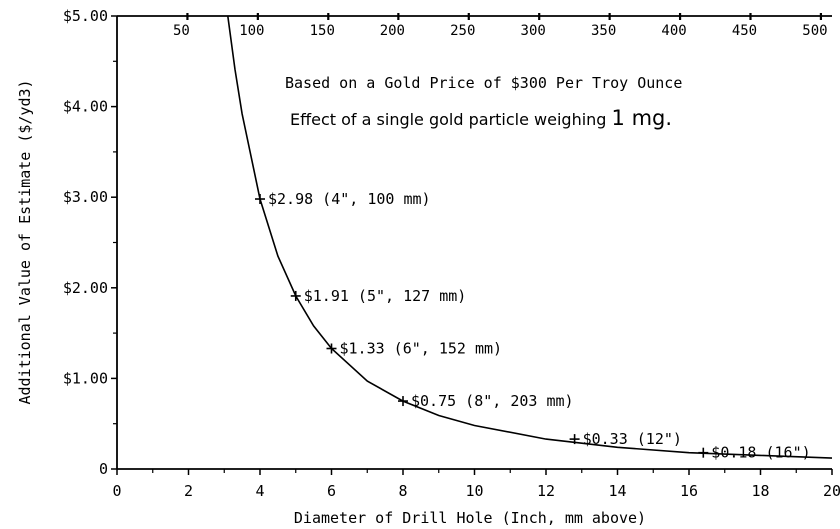 The width and height of the screenshot is (840, 529). Describe the element at coordinates (402, 491) in the screenshot. I see `x-tick-label: 8` at that location.